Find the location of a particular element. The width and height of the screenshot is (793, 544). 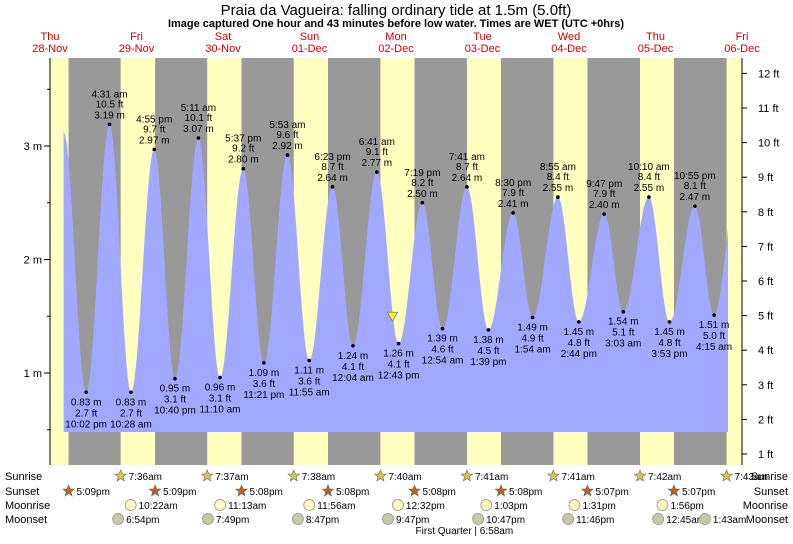

tide-low-feet-label: 4.5 ft is located at coordinates (488, 351).